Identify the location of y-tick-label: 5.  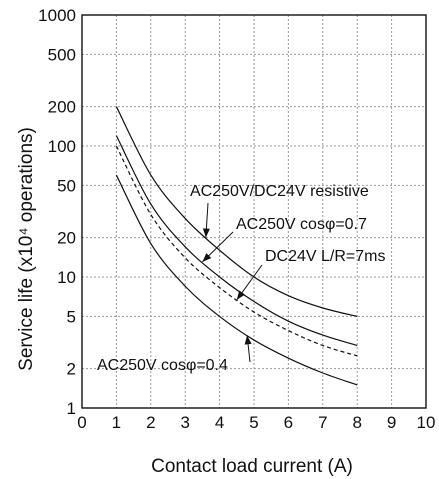
(71, 316).